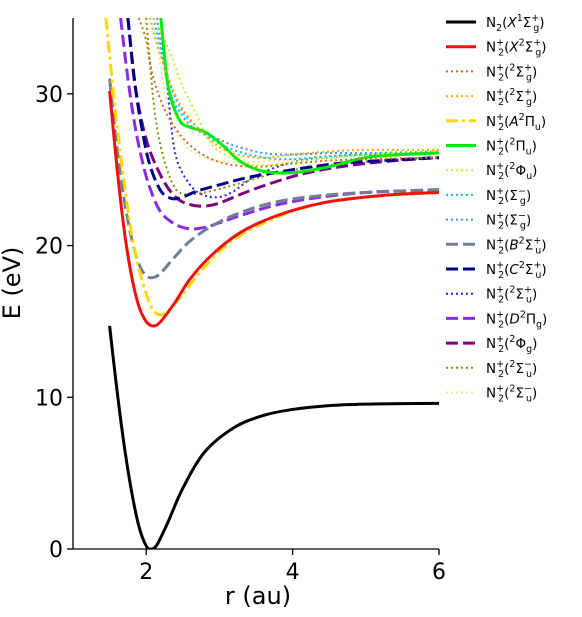 The width and height of the screenshot is (582, 617). What do you see at coordinates (516, 48) in the screenshot?
I see `legend-entry: N+ 2(X2Σ+ g)` at bounding box center [516, 48].